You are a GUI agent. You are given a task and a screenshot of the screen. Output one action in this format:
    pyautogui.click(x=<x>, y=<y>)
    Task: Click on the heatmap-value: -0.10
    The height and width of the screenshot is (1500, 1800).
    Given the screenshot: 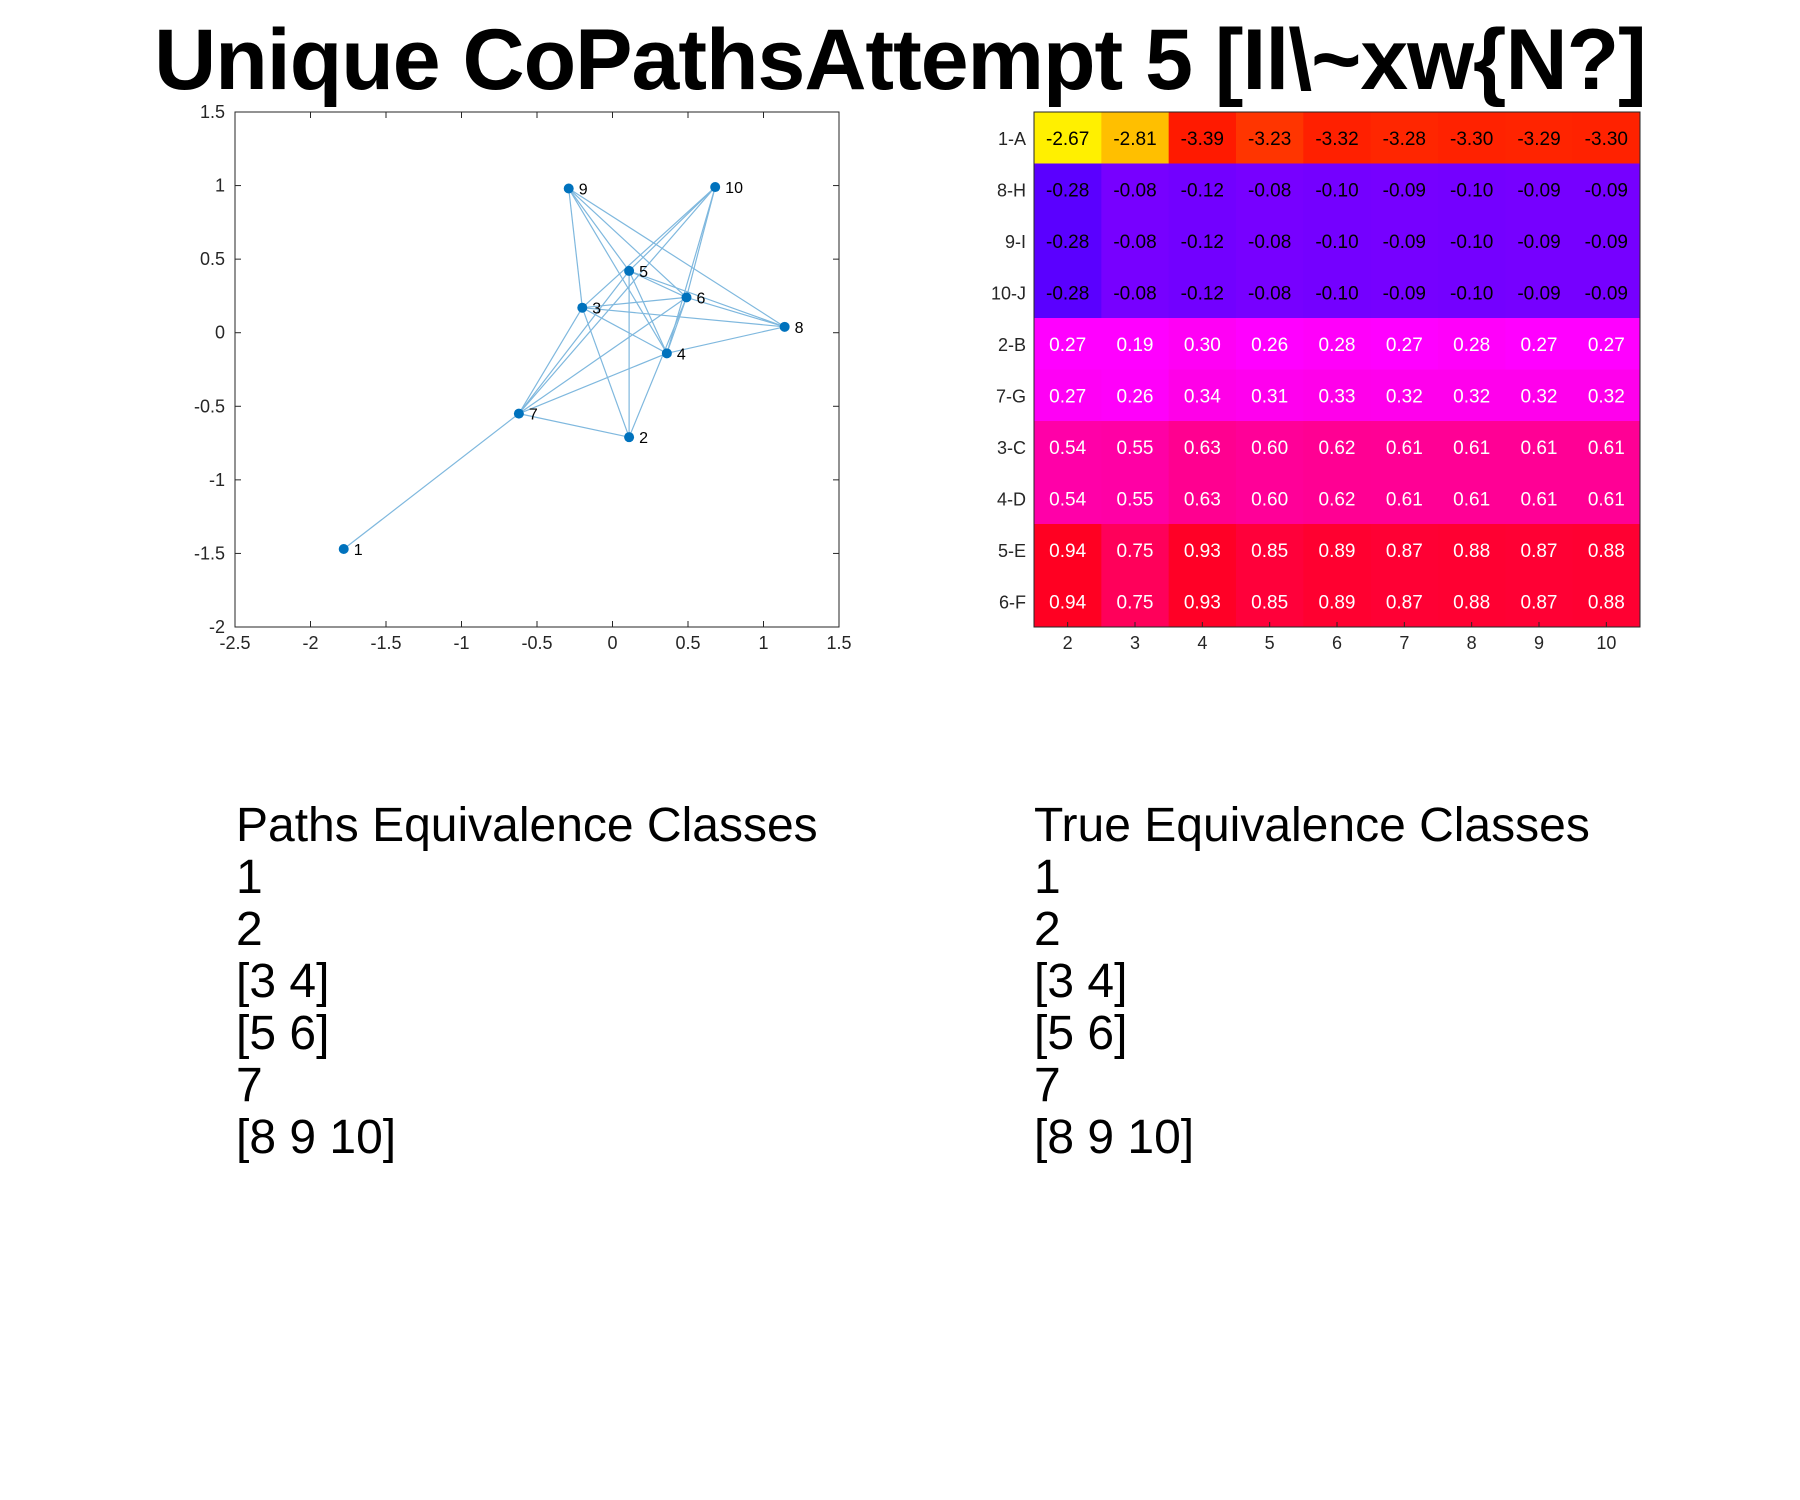 What is the action you would take?
    pyautogui.click(x=1336, y=242)
    